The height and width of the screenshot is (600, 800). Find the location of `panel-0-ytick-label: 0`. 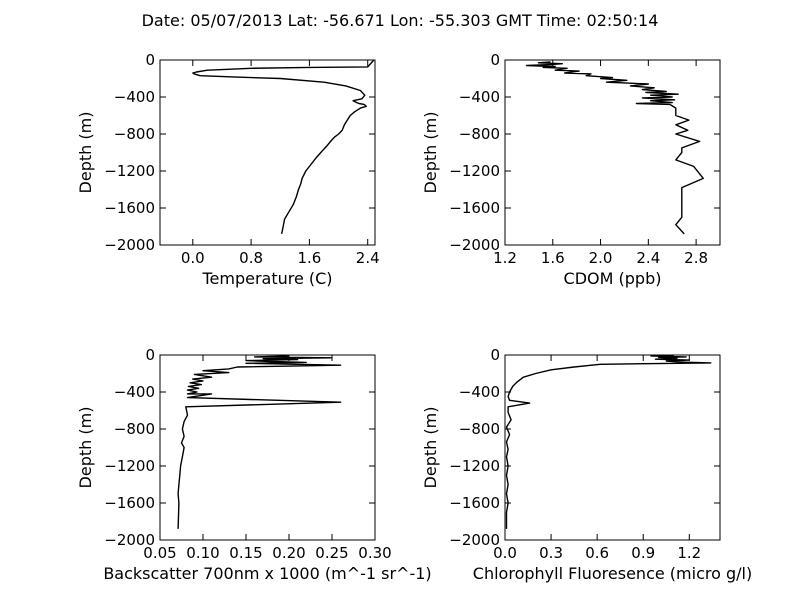

panel-0-ytick-label: 0 is located at coordinates (150, 60).